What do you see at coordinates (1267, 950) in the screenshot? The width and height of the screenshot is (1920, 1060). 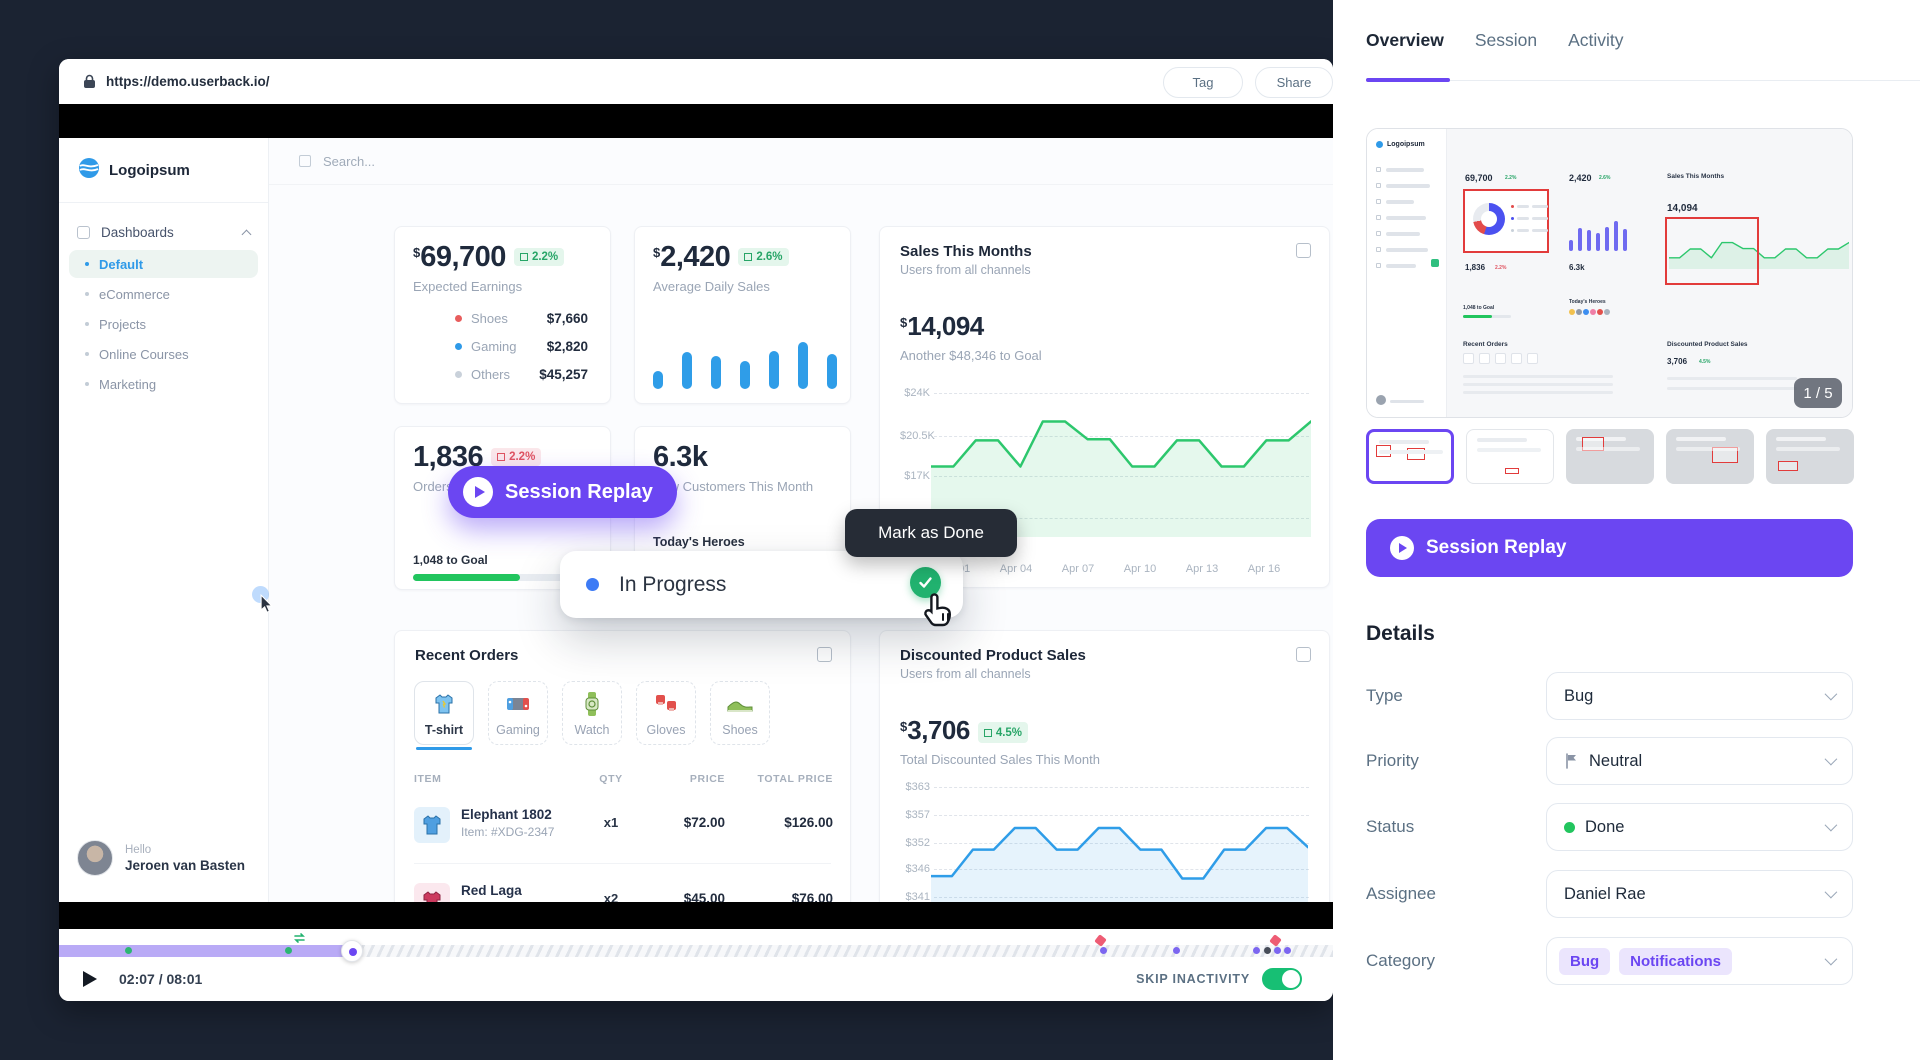 I see `event-marker-dark` at bounding box center [1267, 950].